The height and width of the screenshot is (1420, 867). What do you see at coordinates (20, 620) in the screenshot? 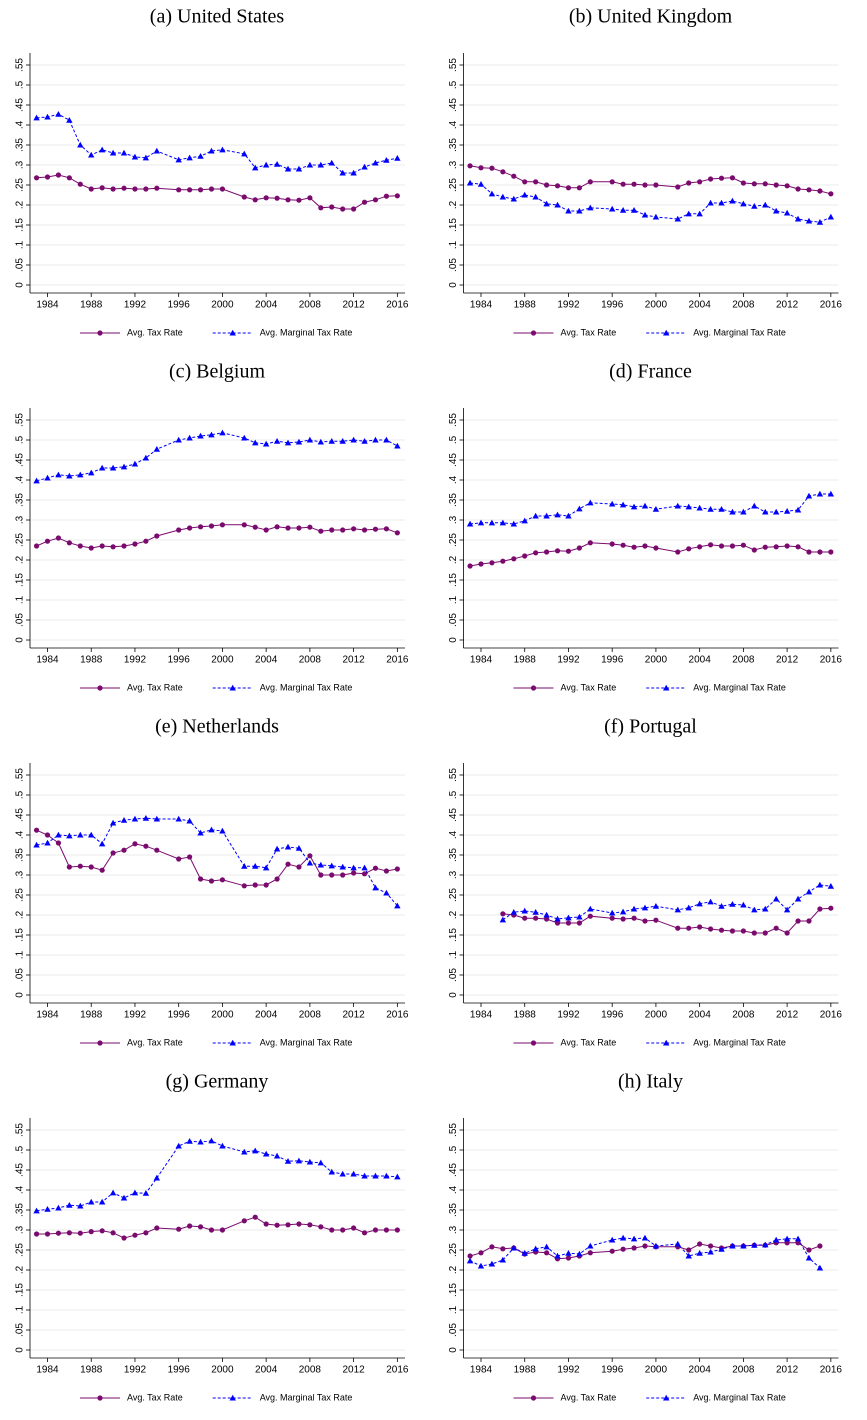
I see `y-tick-label: .05` at bounding box center [20, 620].